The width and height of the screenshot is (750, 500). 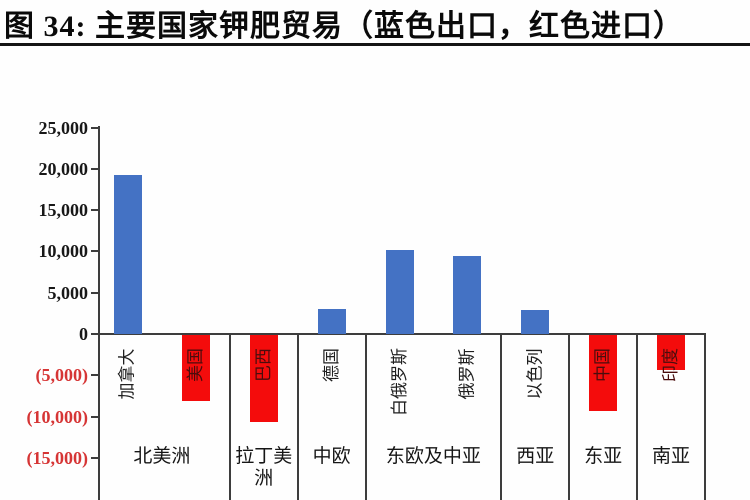 What do you see at coordinates (344, 26) in the screenshot?
I see `figure-title: 图 34: 主要国家钾肥贸易（蓝色出口，红色进口）` at bounding box center [344, 26].